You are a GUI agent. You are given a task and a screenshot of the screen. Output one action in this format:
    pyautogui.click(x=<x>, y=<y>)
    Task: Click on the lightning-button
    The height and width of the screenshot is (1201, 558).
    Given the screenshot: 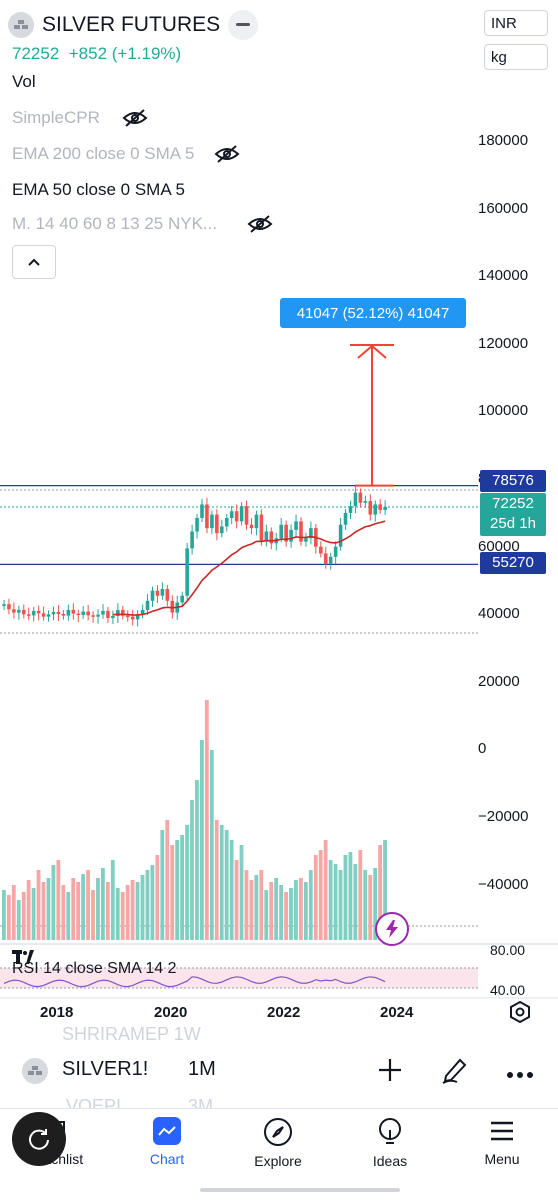 What is the action you would take?
    pyautogui.click(x=392, y=929)
    